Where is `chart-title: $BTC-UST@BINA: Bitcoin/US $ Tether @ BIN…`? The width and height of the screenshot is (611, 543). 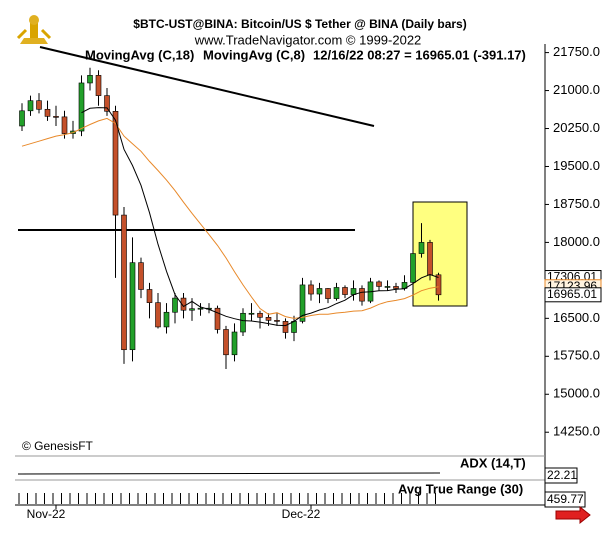 chart-title: $BTC-UST@BINA: Bitcoin/US $ Tether @ BIN… is located at coordinates (299, 24).